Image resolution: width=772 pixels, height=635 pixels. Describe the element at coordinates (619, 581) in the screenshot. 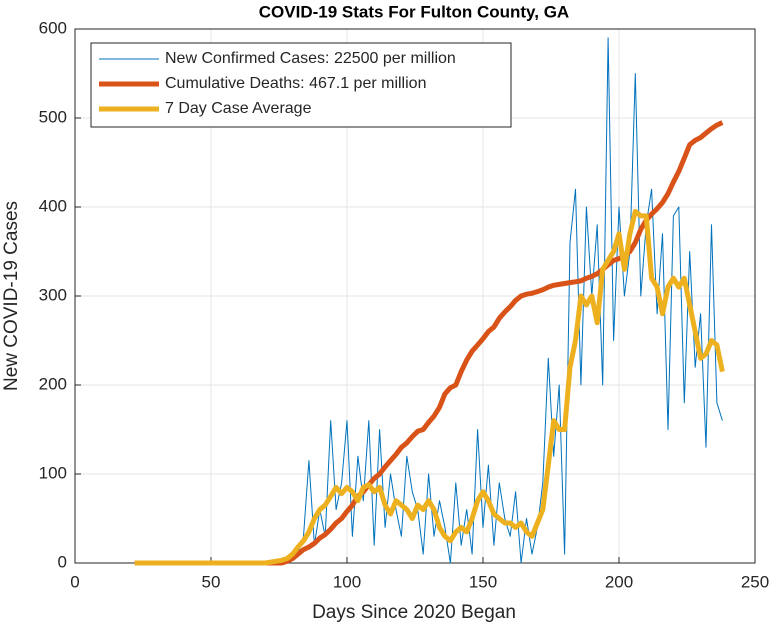

I see `x-tick-label: 200` at that location.